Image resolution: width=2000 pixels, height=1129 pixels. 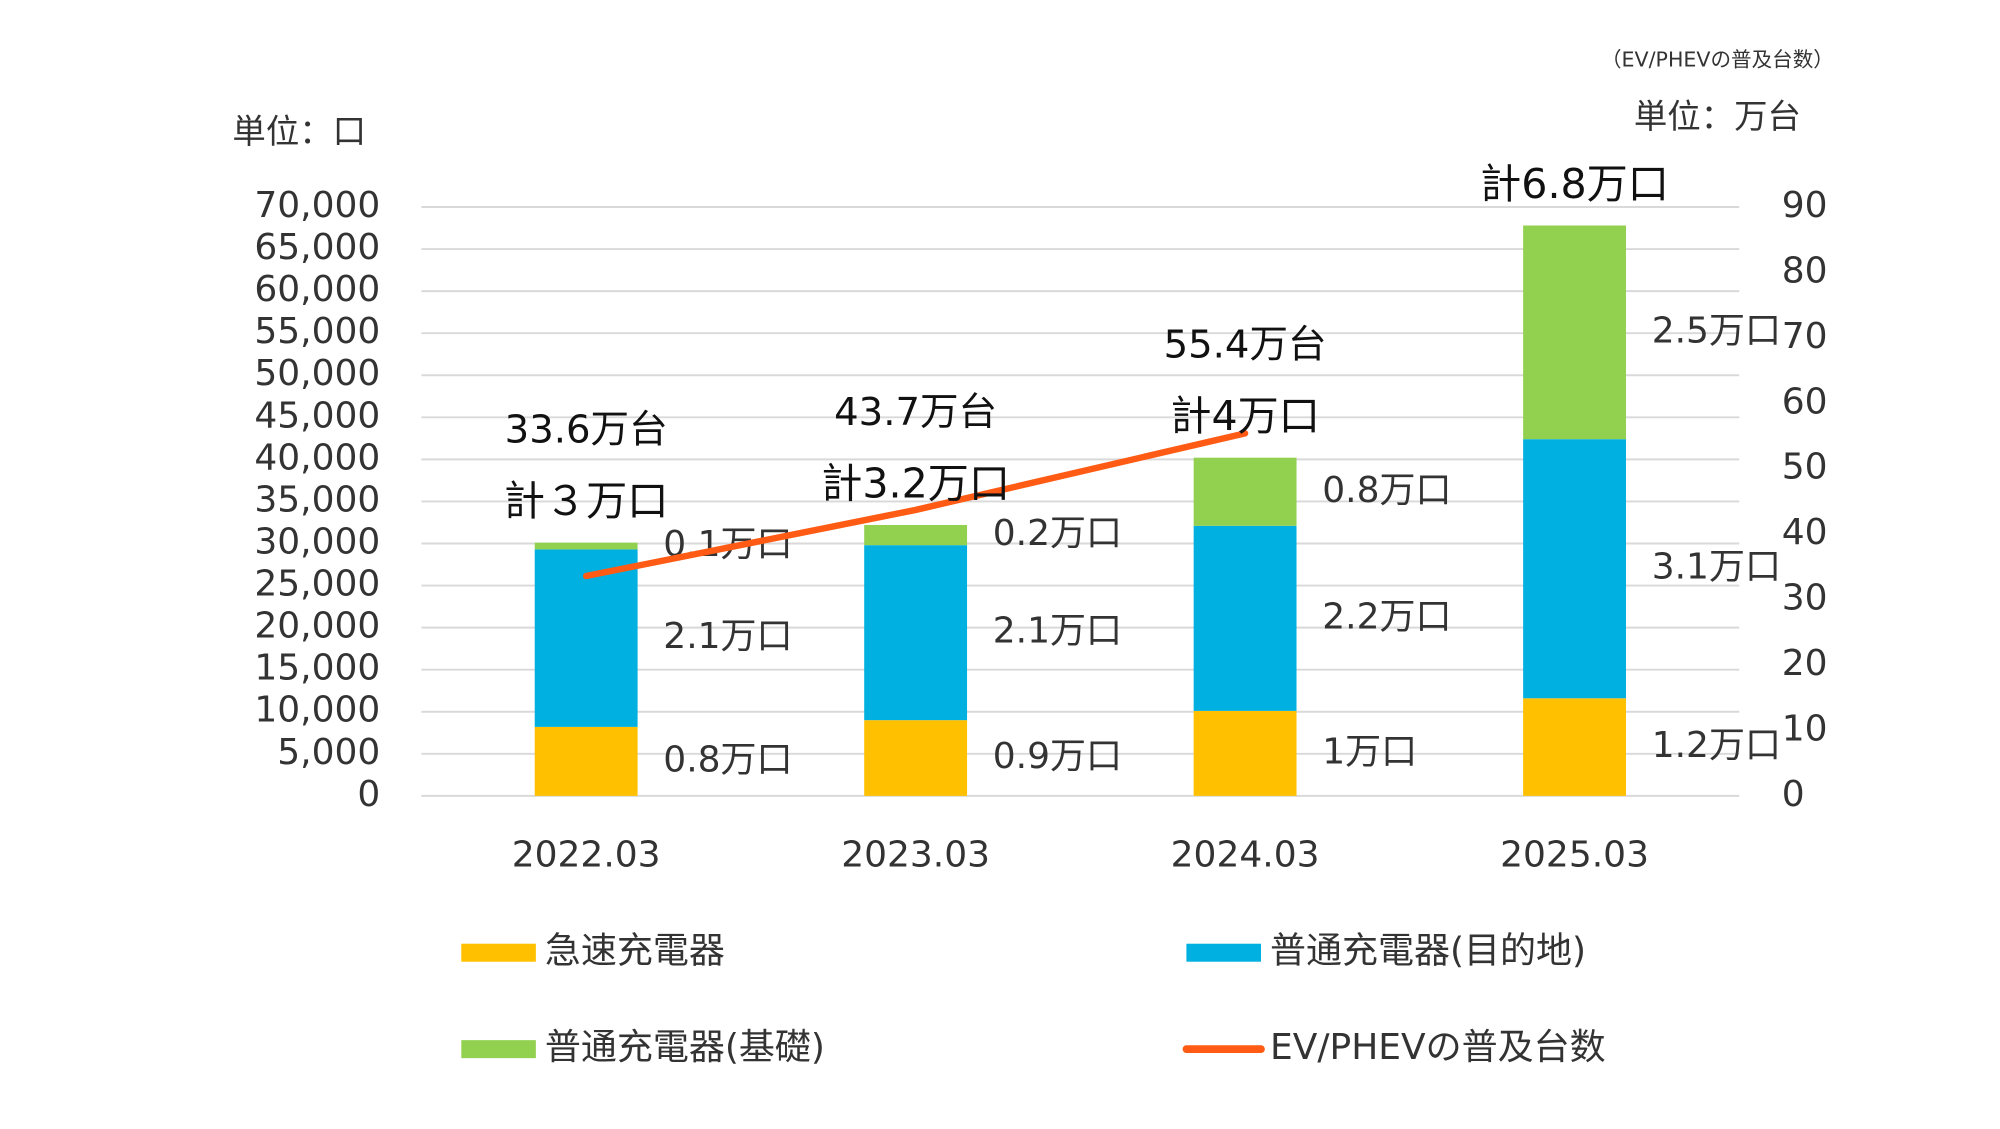 I want to click on legend-label: 普通充電器(目的地), so click(x=1428, y=951).